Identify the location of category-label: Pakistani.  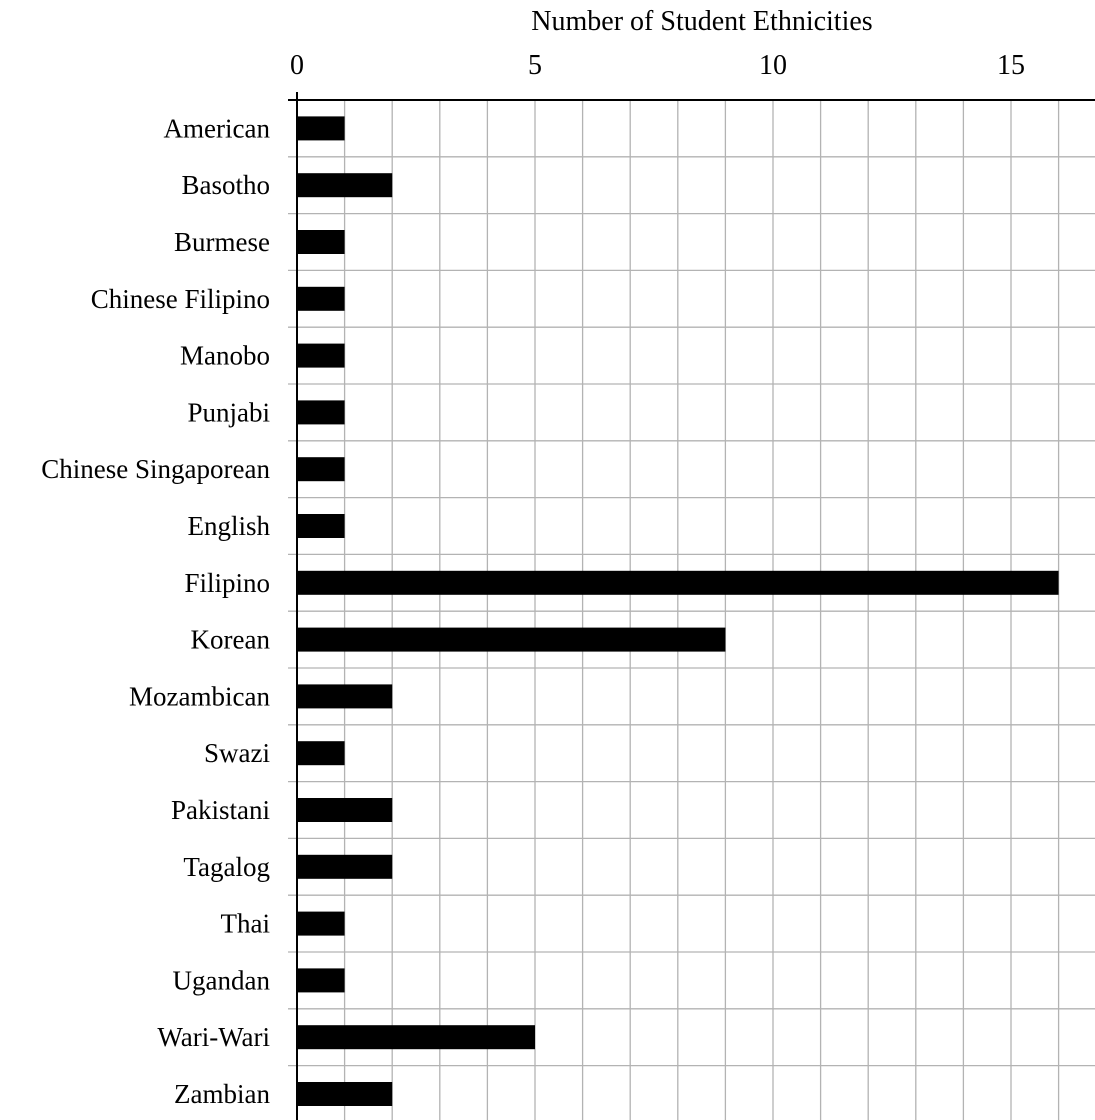
(220, 810).